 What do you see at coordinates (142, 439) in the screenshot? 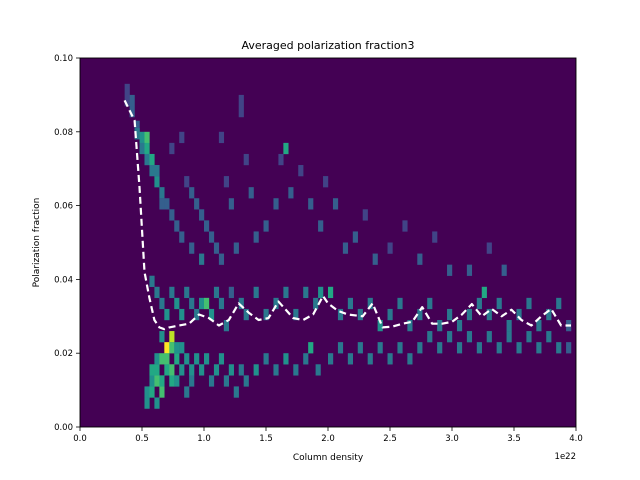
I see `x-tick-label: 0.5` at bounding box center [142, 439].